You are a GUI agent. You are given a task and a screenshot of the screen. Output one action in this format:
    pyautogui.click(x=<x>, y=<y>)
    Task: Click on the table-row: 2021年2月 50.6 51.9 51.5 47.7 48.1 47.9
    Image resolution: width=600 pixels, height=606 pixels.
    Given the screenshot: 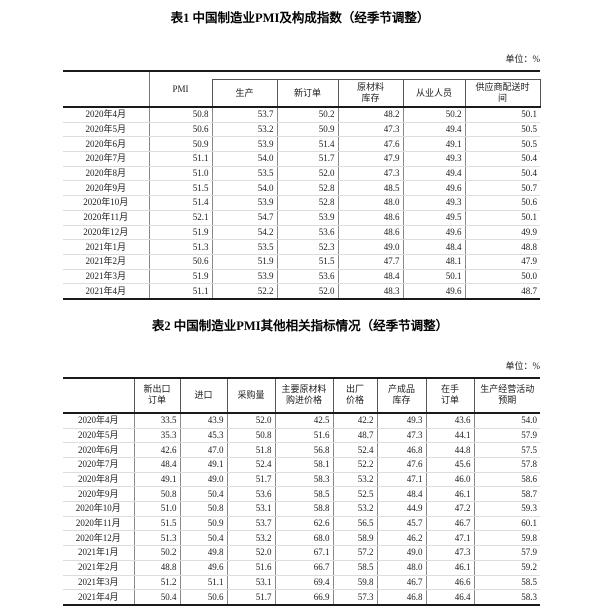 What is the action you would take?
    pyautogui.click(x=302, y=262)
    